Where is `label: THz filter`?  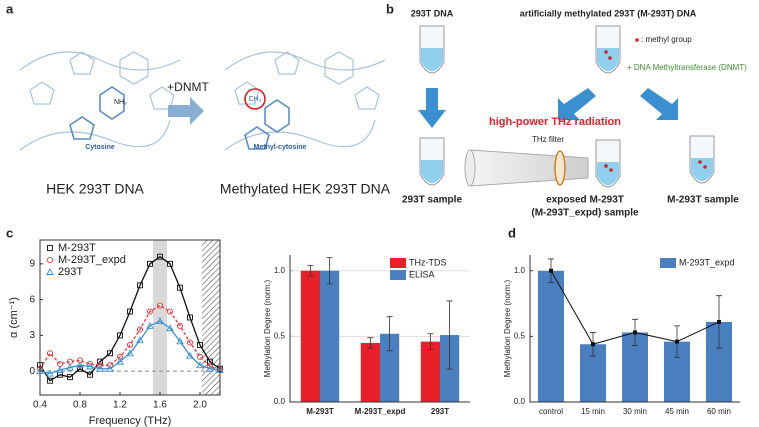
label: THz filter is located at coordinates (548, 139).